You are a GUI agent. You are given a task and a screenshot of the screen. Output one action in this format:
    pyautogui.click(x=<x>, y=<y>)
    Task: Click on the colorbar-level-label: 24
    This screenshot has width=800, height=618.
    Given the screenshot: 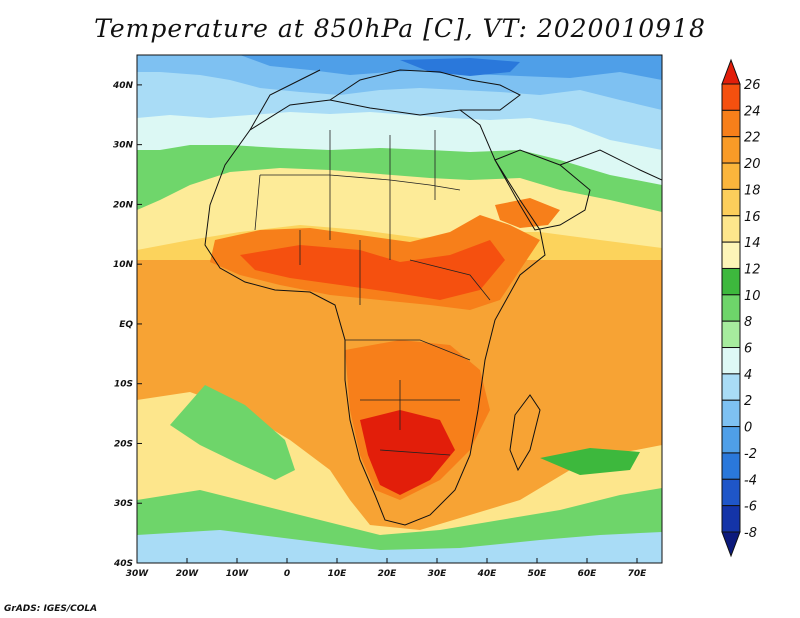 What is the action you would take?
    pyautogui.click(x=752, y=111)
    